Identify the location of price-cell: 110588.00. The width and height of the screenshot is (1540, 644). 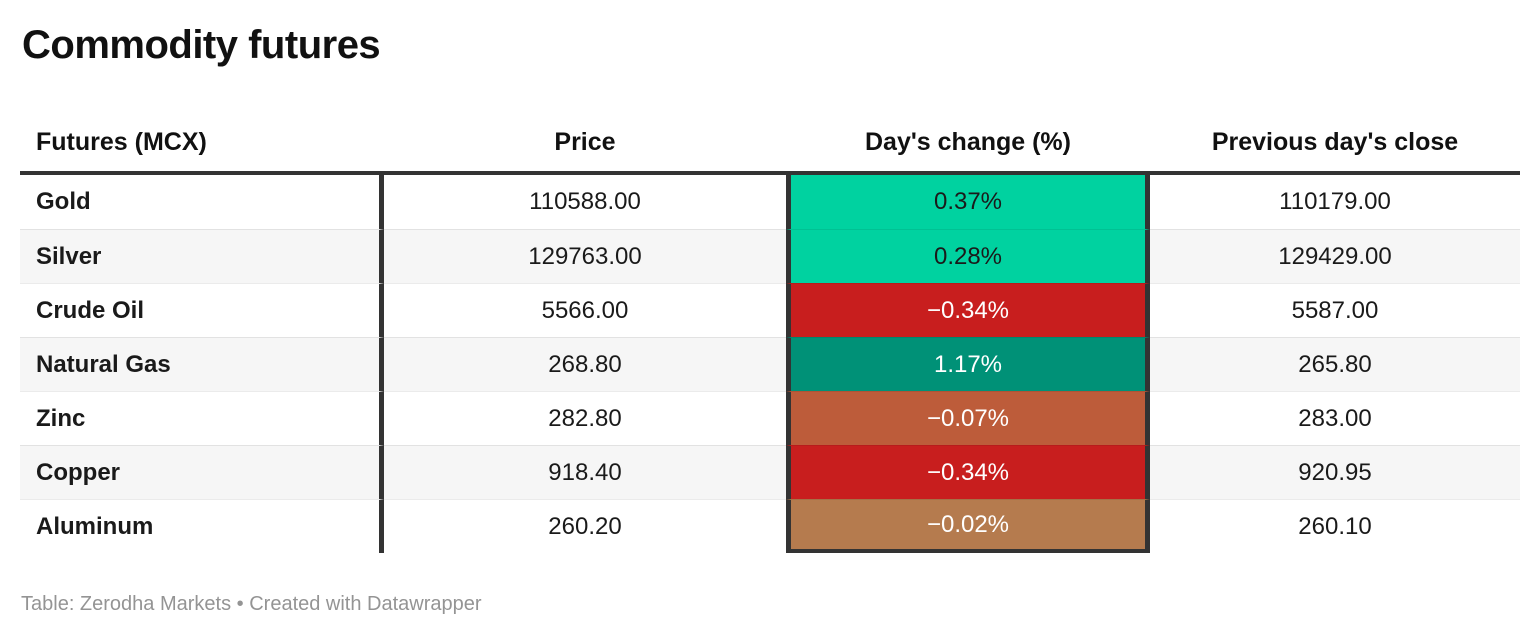
(585, 201).